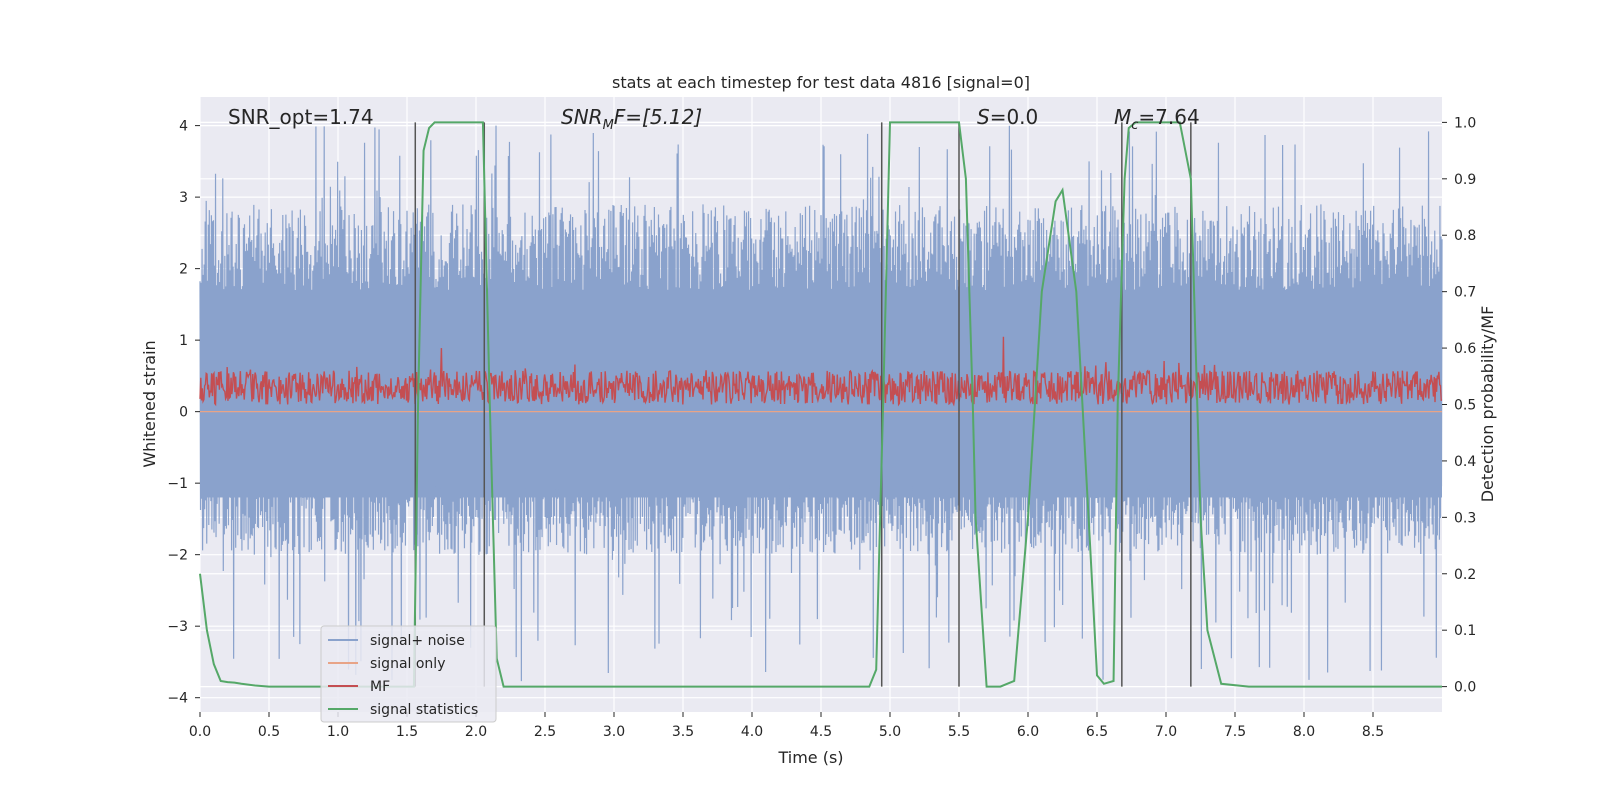 The width and height of the screenshot is (1600, 800). I want to click on y-right-axis-ticks: 1.0 0.9 0.8 0.7 0.6 0.5 0.4 0.3 0.2 0.1 0.0, so click(1459, 405).